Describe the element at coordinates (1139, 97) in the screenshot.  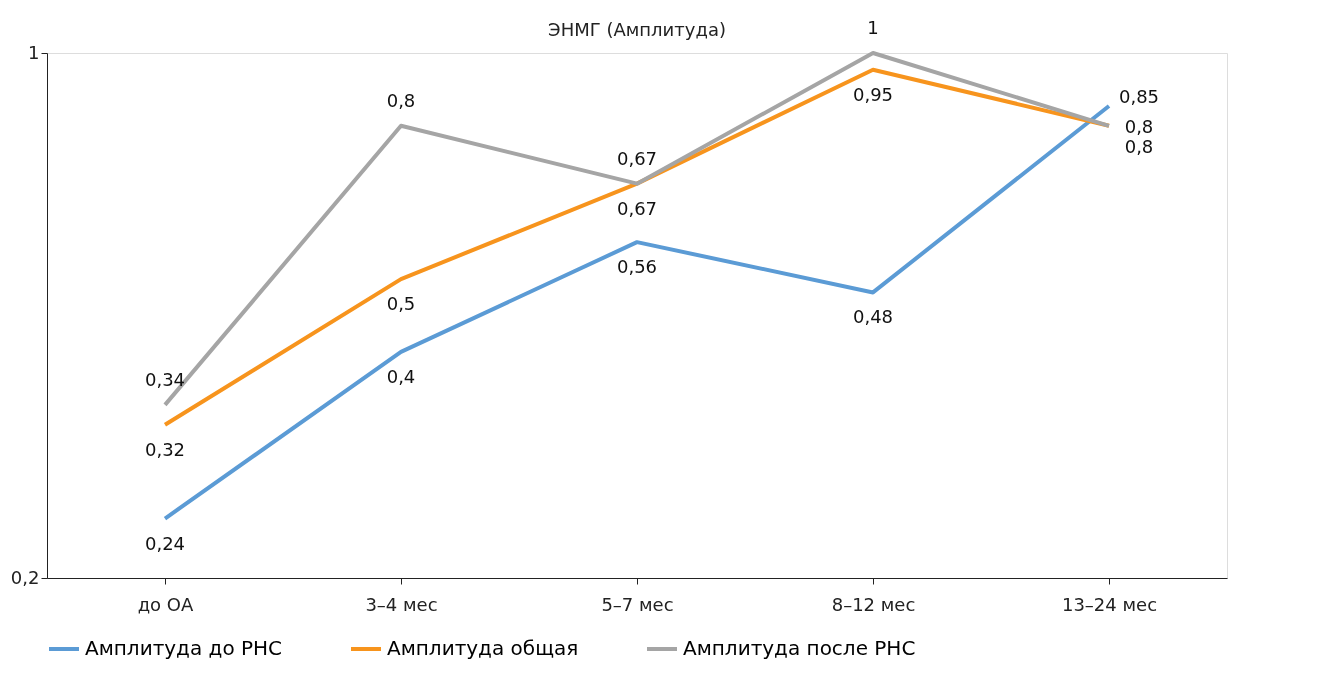
I see `data-label: 0,85` at that location.